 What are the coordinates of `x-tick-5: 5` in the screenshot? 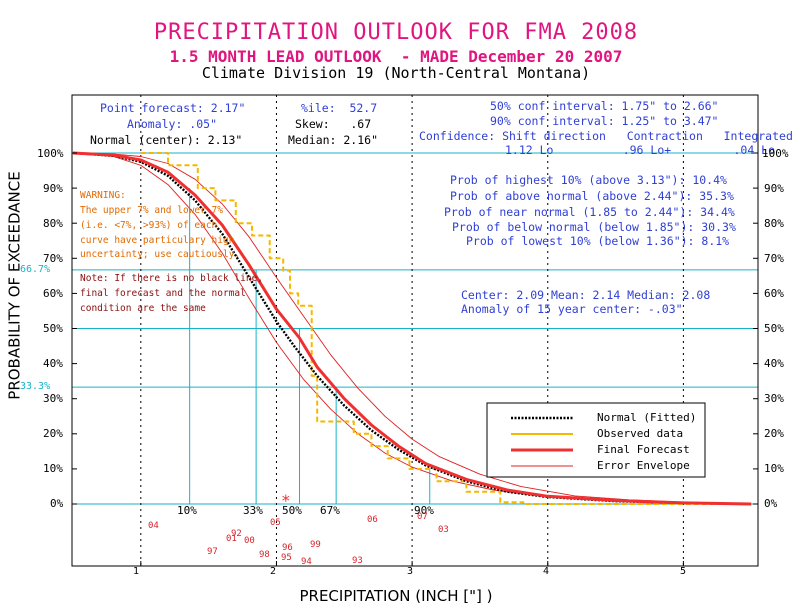 It's located at (683, 571).